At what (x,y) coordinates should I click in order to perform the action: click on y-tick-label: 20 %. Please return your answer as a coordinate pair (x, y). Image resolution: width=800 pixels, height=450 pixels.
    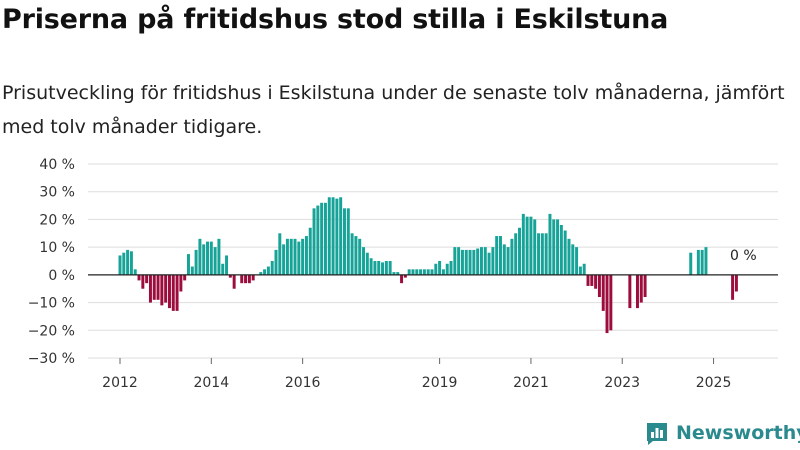
    Looking at the image, I should click on (57, 220).